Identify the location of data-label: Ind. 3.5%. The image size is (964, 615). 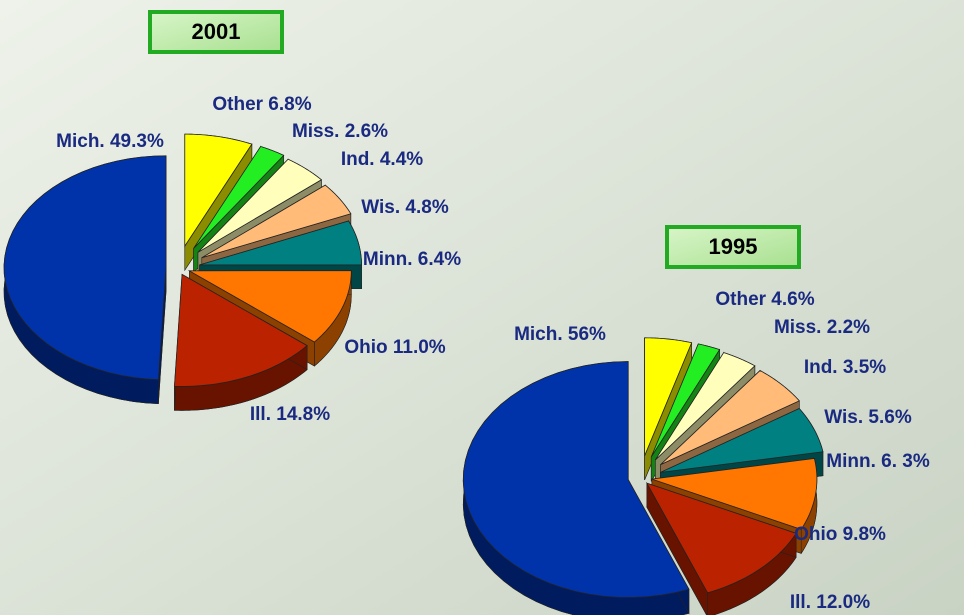
(845, 367).